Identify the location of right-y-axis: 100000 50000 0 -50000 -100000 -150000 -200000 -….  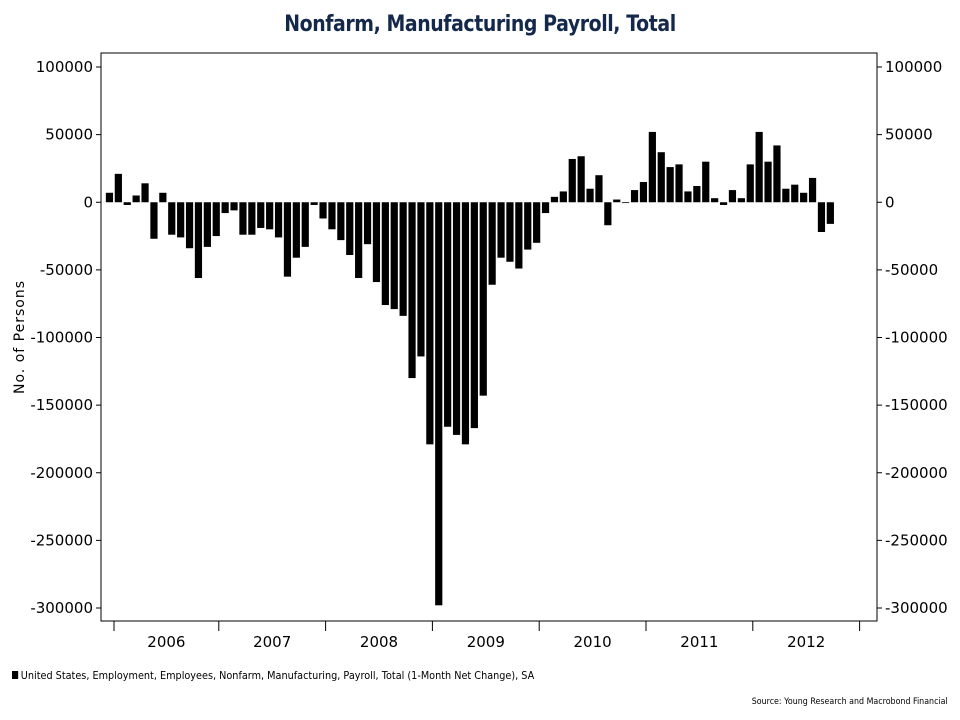
(912, 337).